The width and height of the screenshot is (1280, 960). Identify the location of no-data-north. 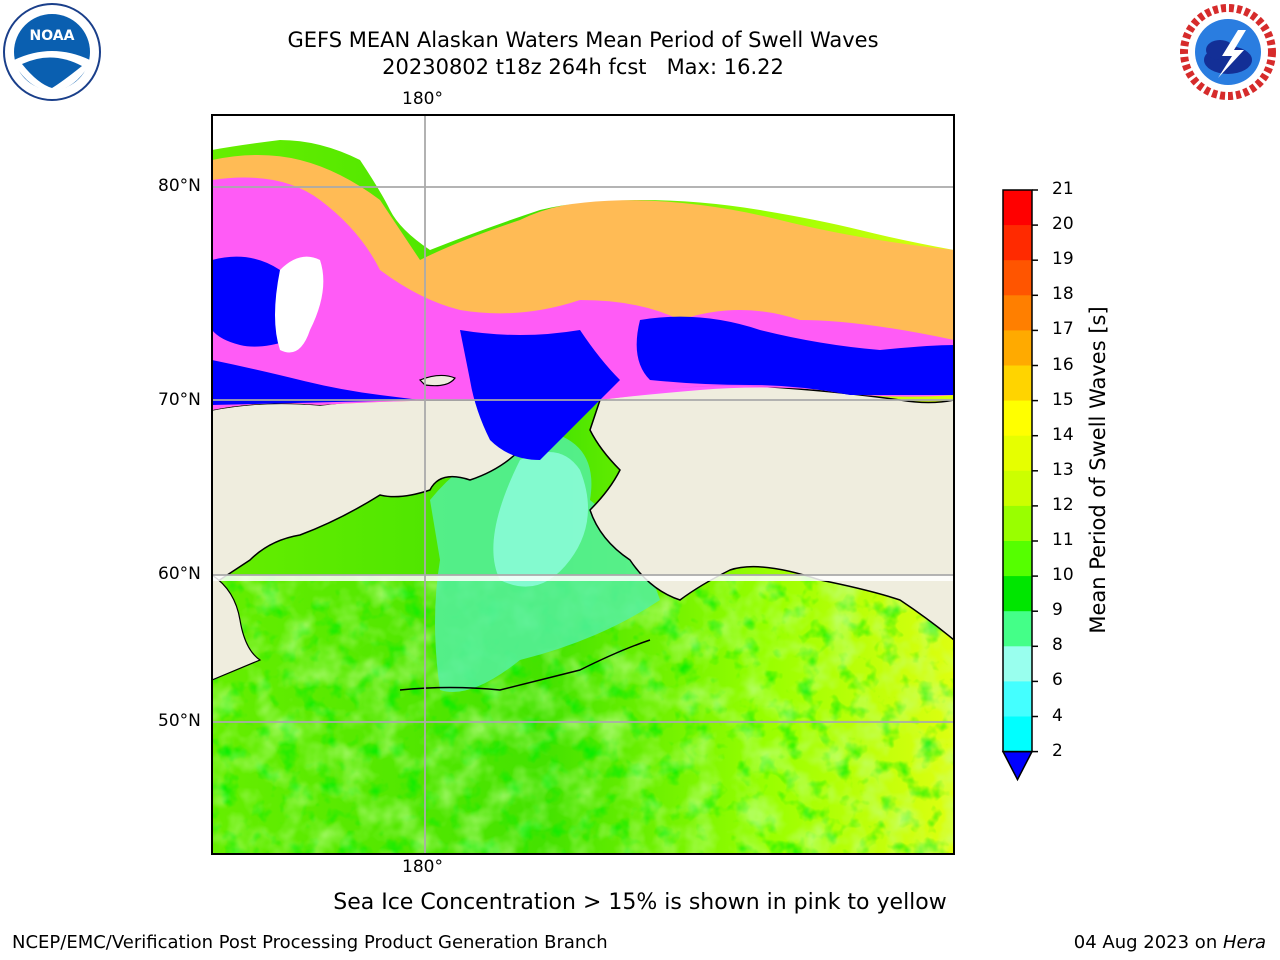
(583, 182).